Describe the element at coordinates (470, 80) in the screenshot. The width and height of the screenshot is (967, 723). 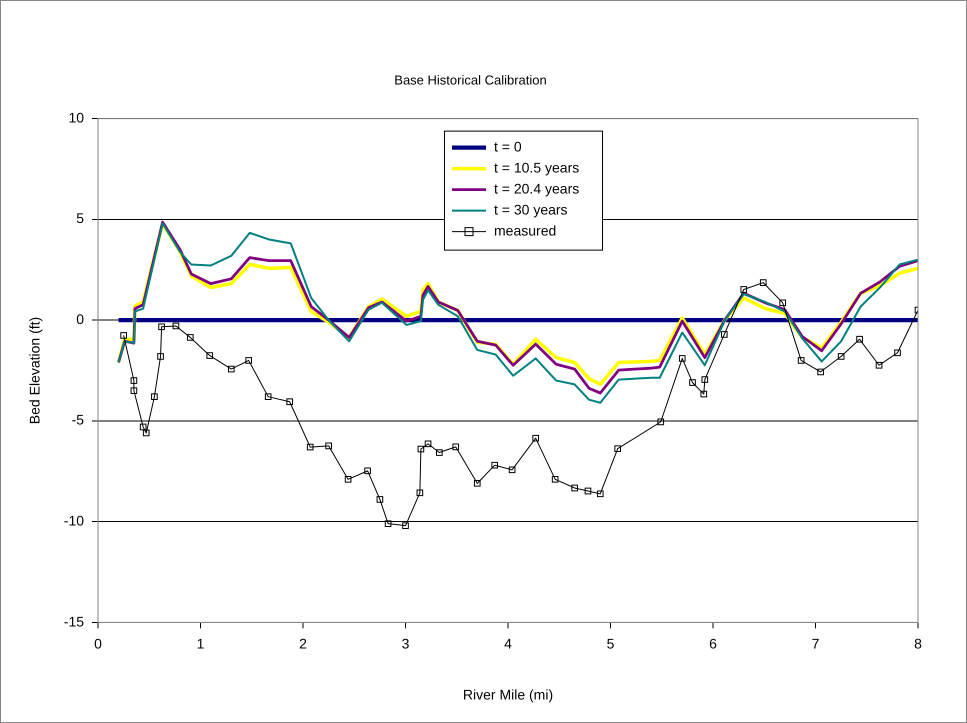
I see `chart-title: Base Historical Calibration` at that location.